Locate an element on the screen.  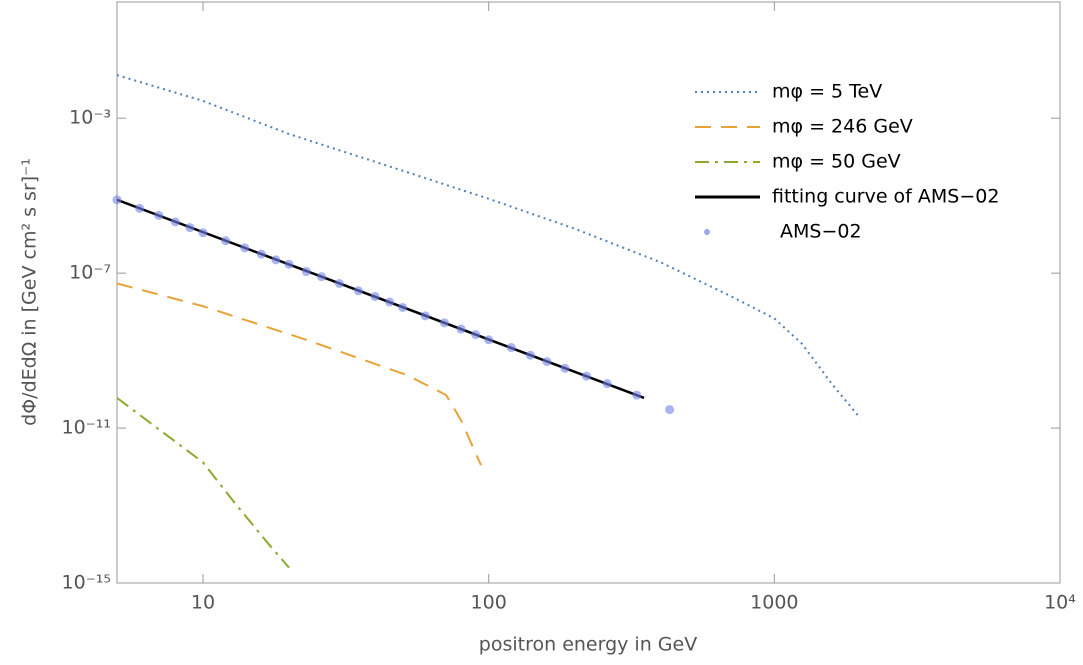
x-tick-label: 10⁴ is located at coordinates (1060, 603).